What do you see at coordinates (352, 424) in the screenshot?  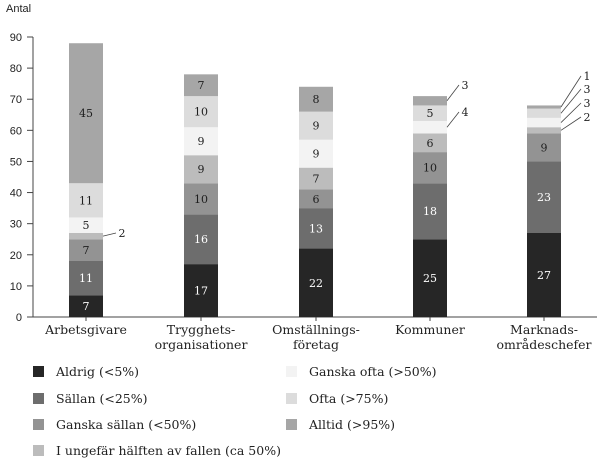 I see `legend-label: Alltid (>95%)` at bounding box center [352, 424].